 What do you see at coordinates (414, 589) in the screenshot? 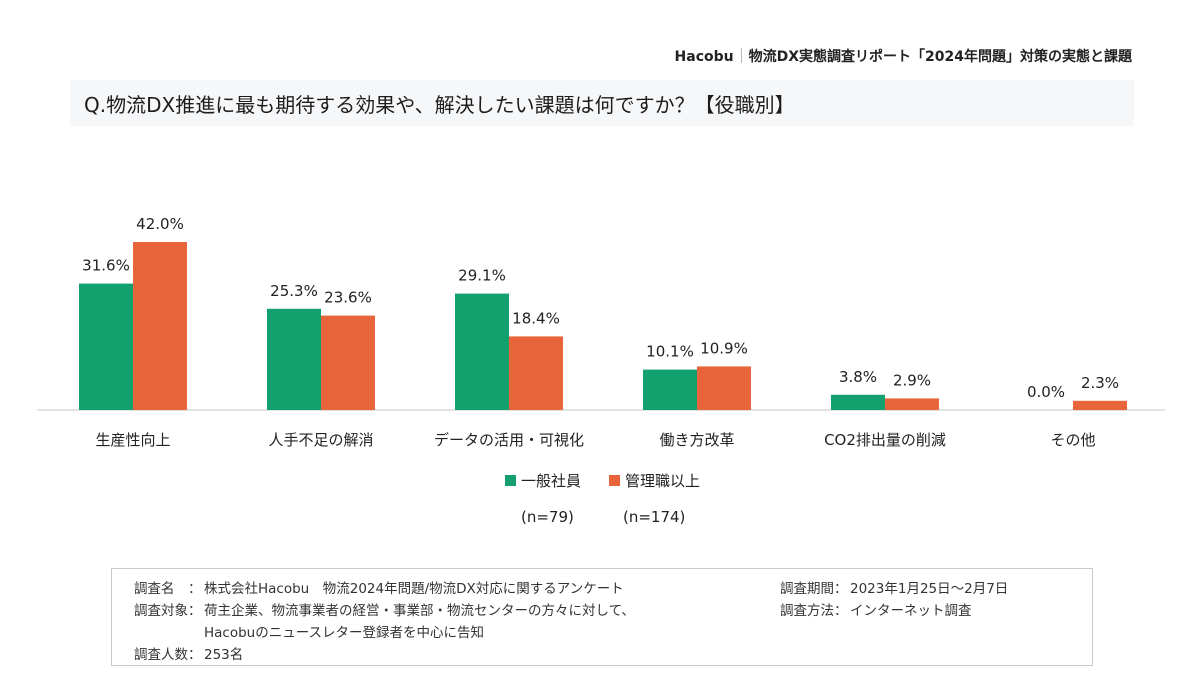
I see `survey-name-value: 株式会社Hacobu 物流2024年問題/物流DX対応に関するアンケート` at bounding box center [414, 589].